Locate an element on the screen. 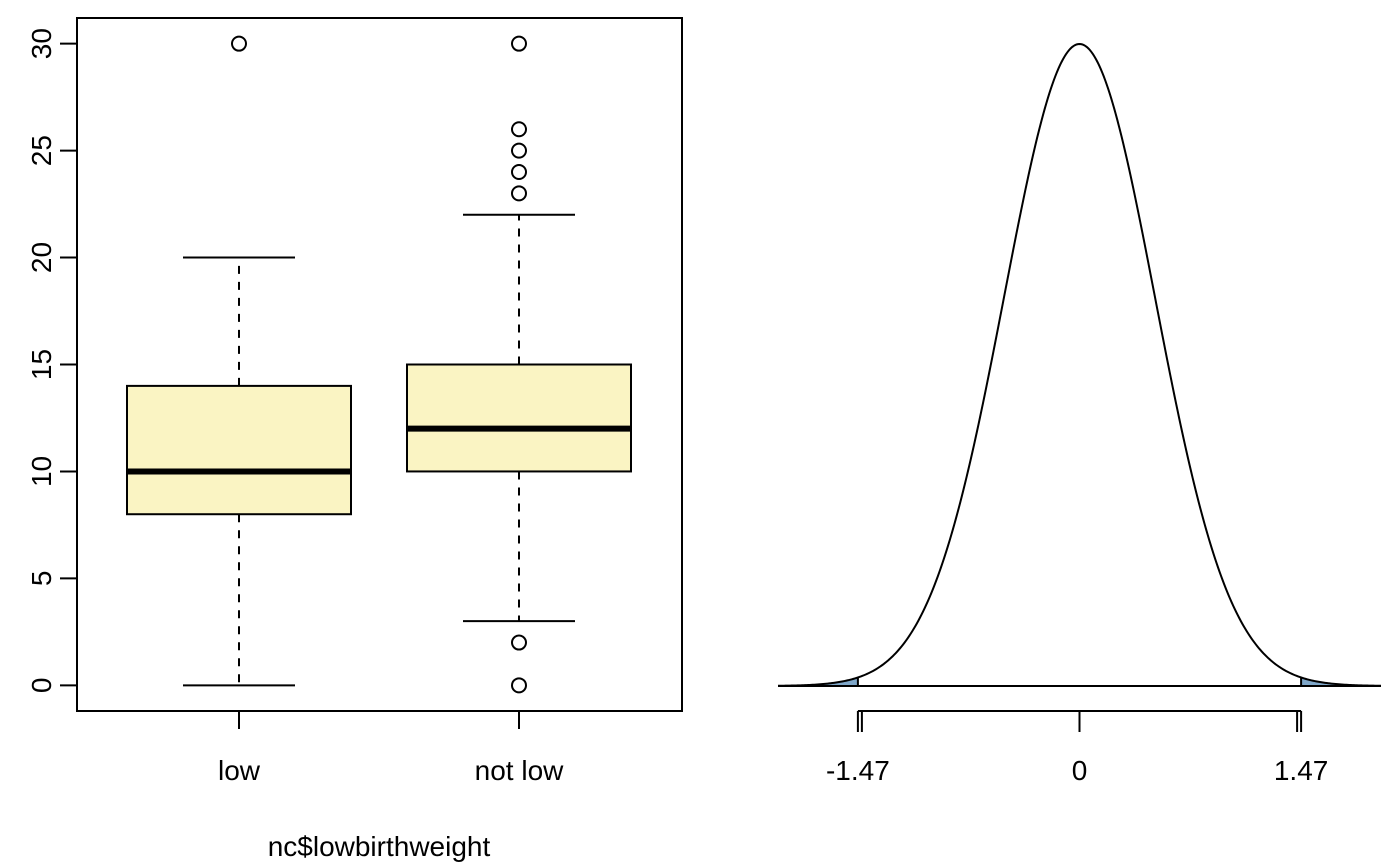 This screenshot has height=865, width=1400. density-x-tick-label: 1.47 is located at coordinates (1301, 770).